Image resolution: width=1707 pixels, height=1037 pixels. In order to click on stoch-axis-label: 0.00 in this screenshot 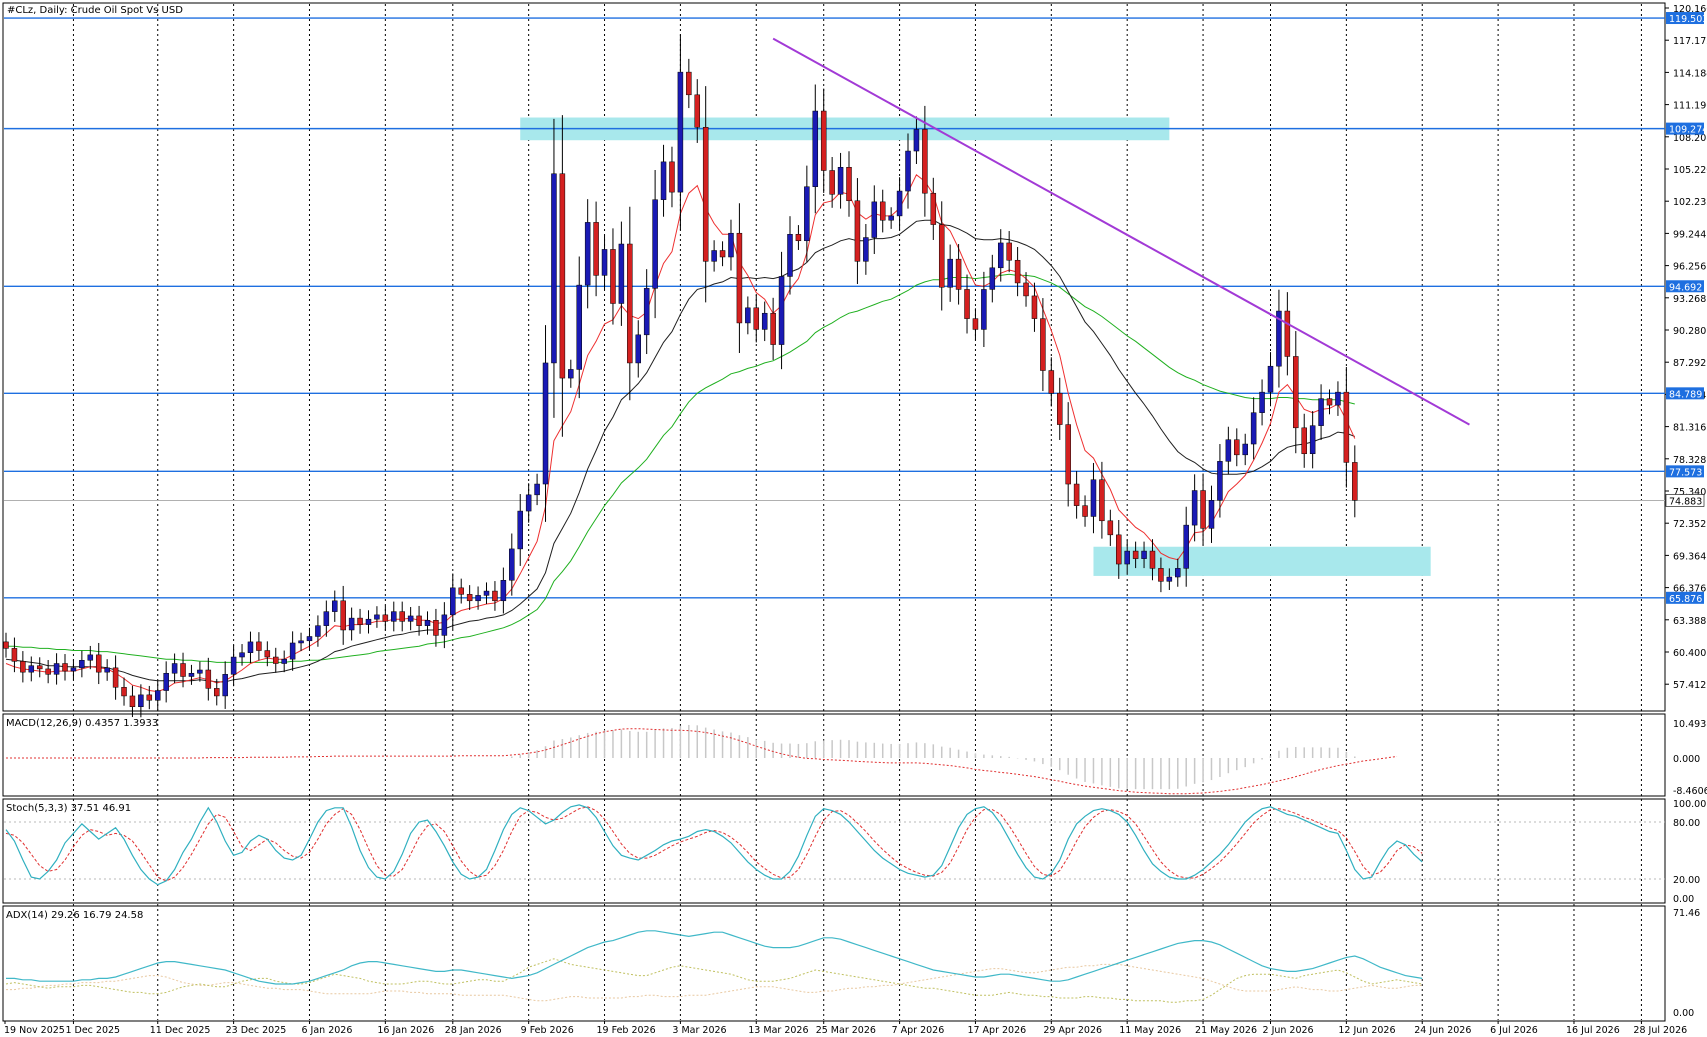, I will do `click(1683, 899)`.